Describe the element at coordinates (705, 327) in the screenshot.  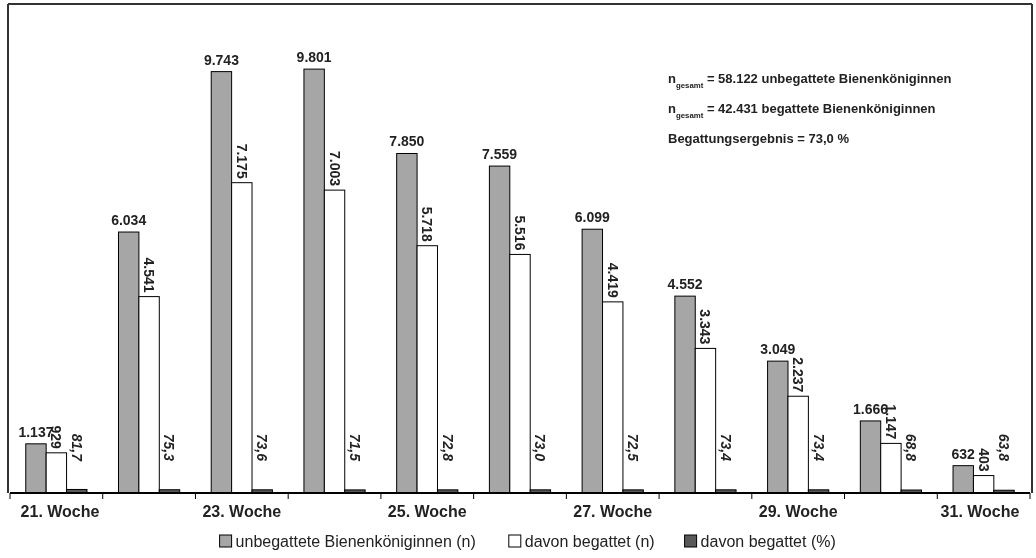
I see `data-label: 3.343` at that location.